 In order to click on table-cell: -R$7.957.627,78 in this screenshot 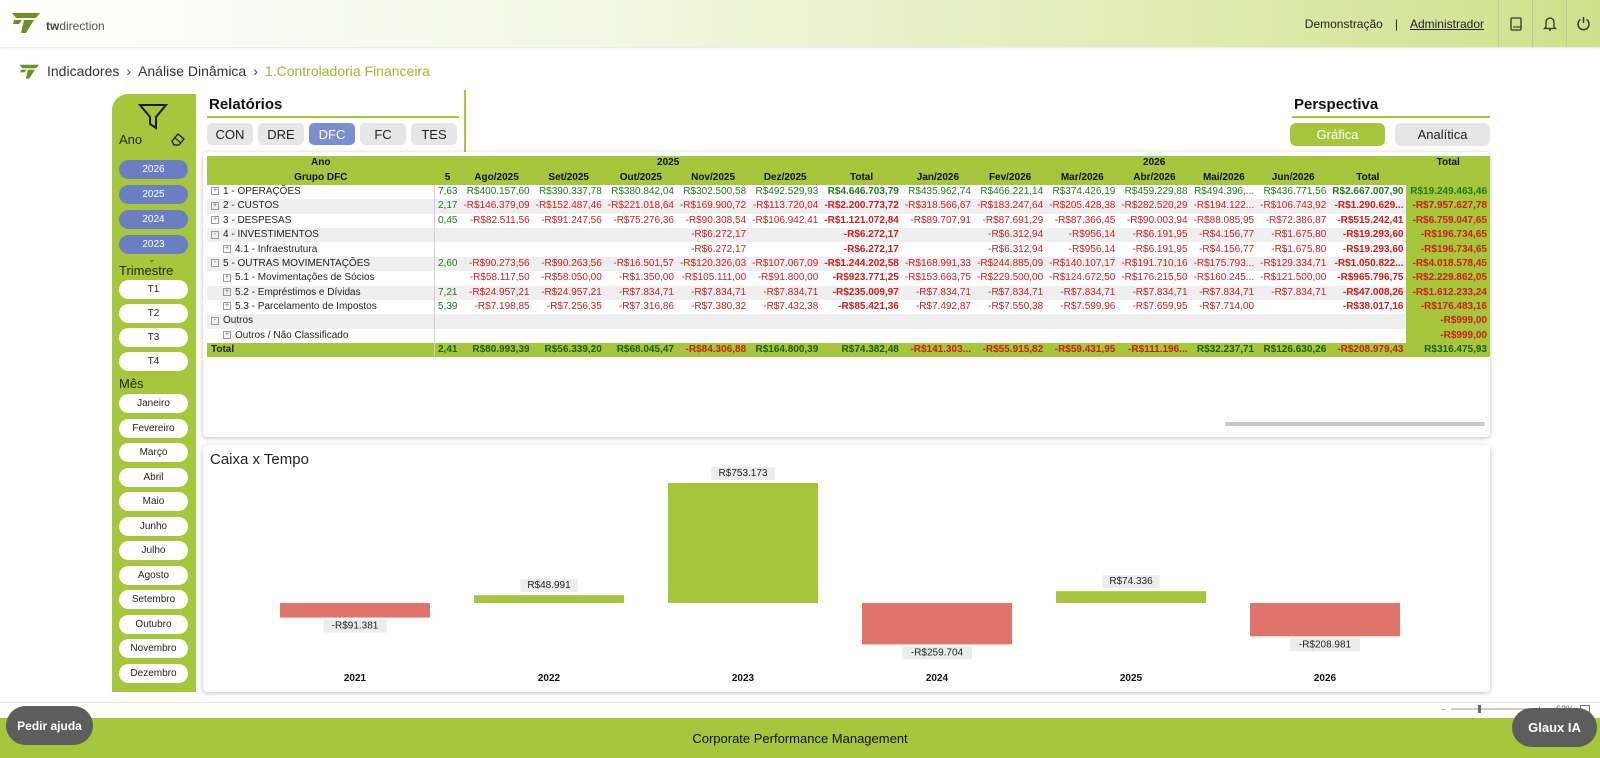, I will do `click(1448, 206)`.